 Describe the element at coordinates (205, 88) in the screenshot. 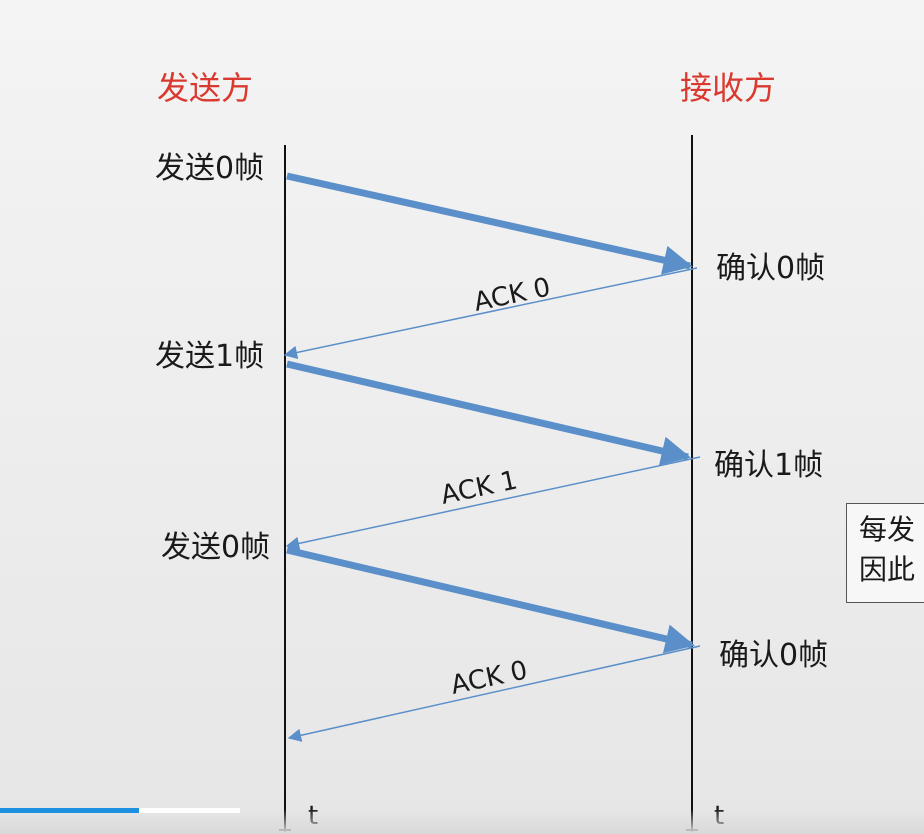

I see `sender-title: 发送方` at that location.